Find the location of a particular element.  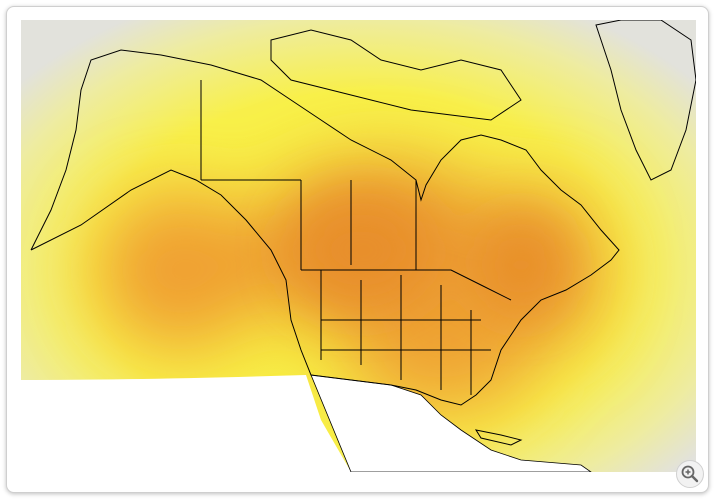

heat-core is located at coordinates (426, 252).